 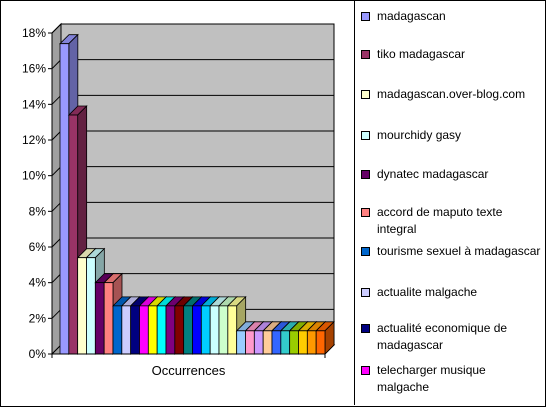 What do you see at coordinates (411, 16) in the screenshot?
I see `legend-label: madagascan` at bounding box center [411, 16].